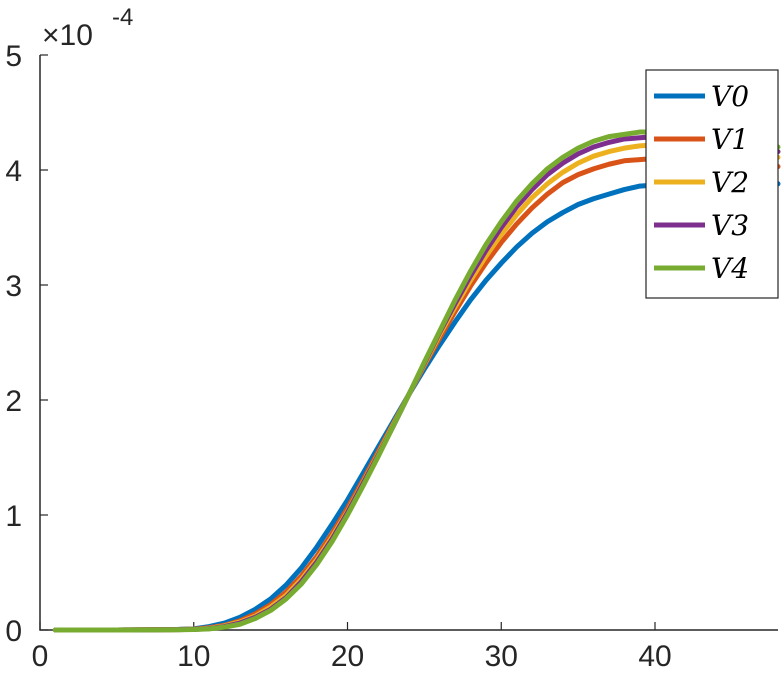  I want to click on legend-label-v1: V1, so click(730, 139).